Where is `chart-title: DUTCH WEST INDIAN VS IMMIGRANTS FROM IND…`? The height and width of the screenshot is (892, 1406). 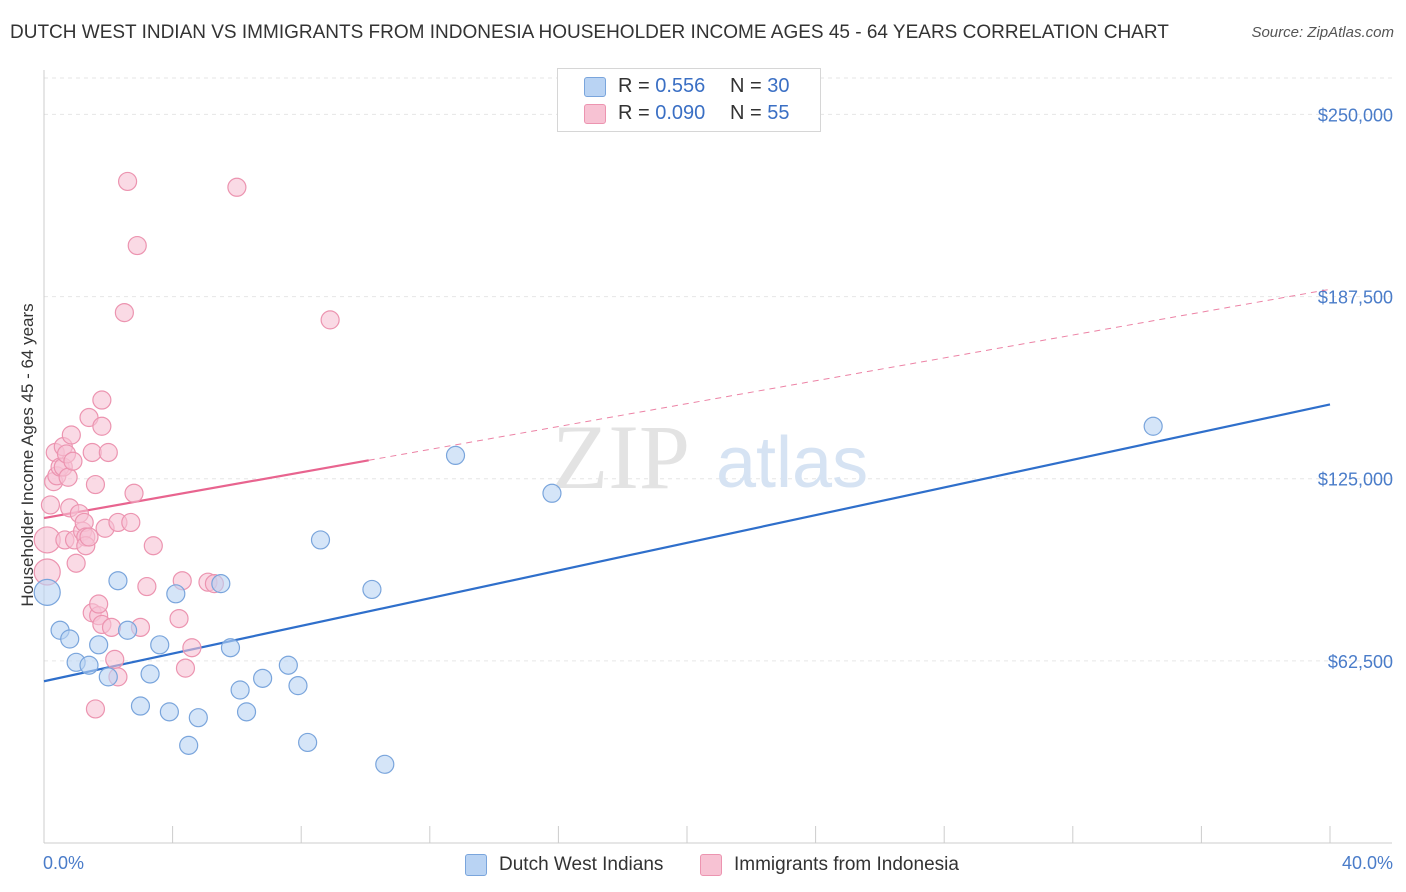
chart-title: DUTCH WEST INDIAN VS IMMIGRANTS FROM IND… is located at coordinates (589, 32).